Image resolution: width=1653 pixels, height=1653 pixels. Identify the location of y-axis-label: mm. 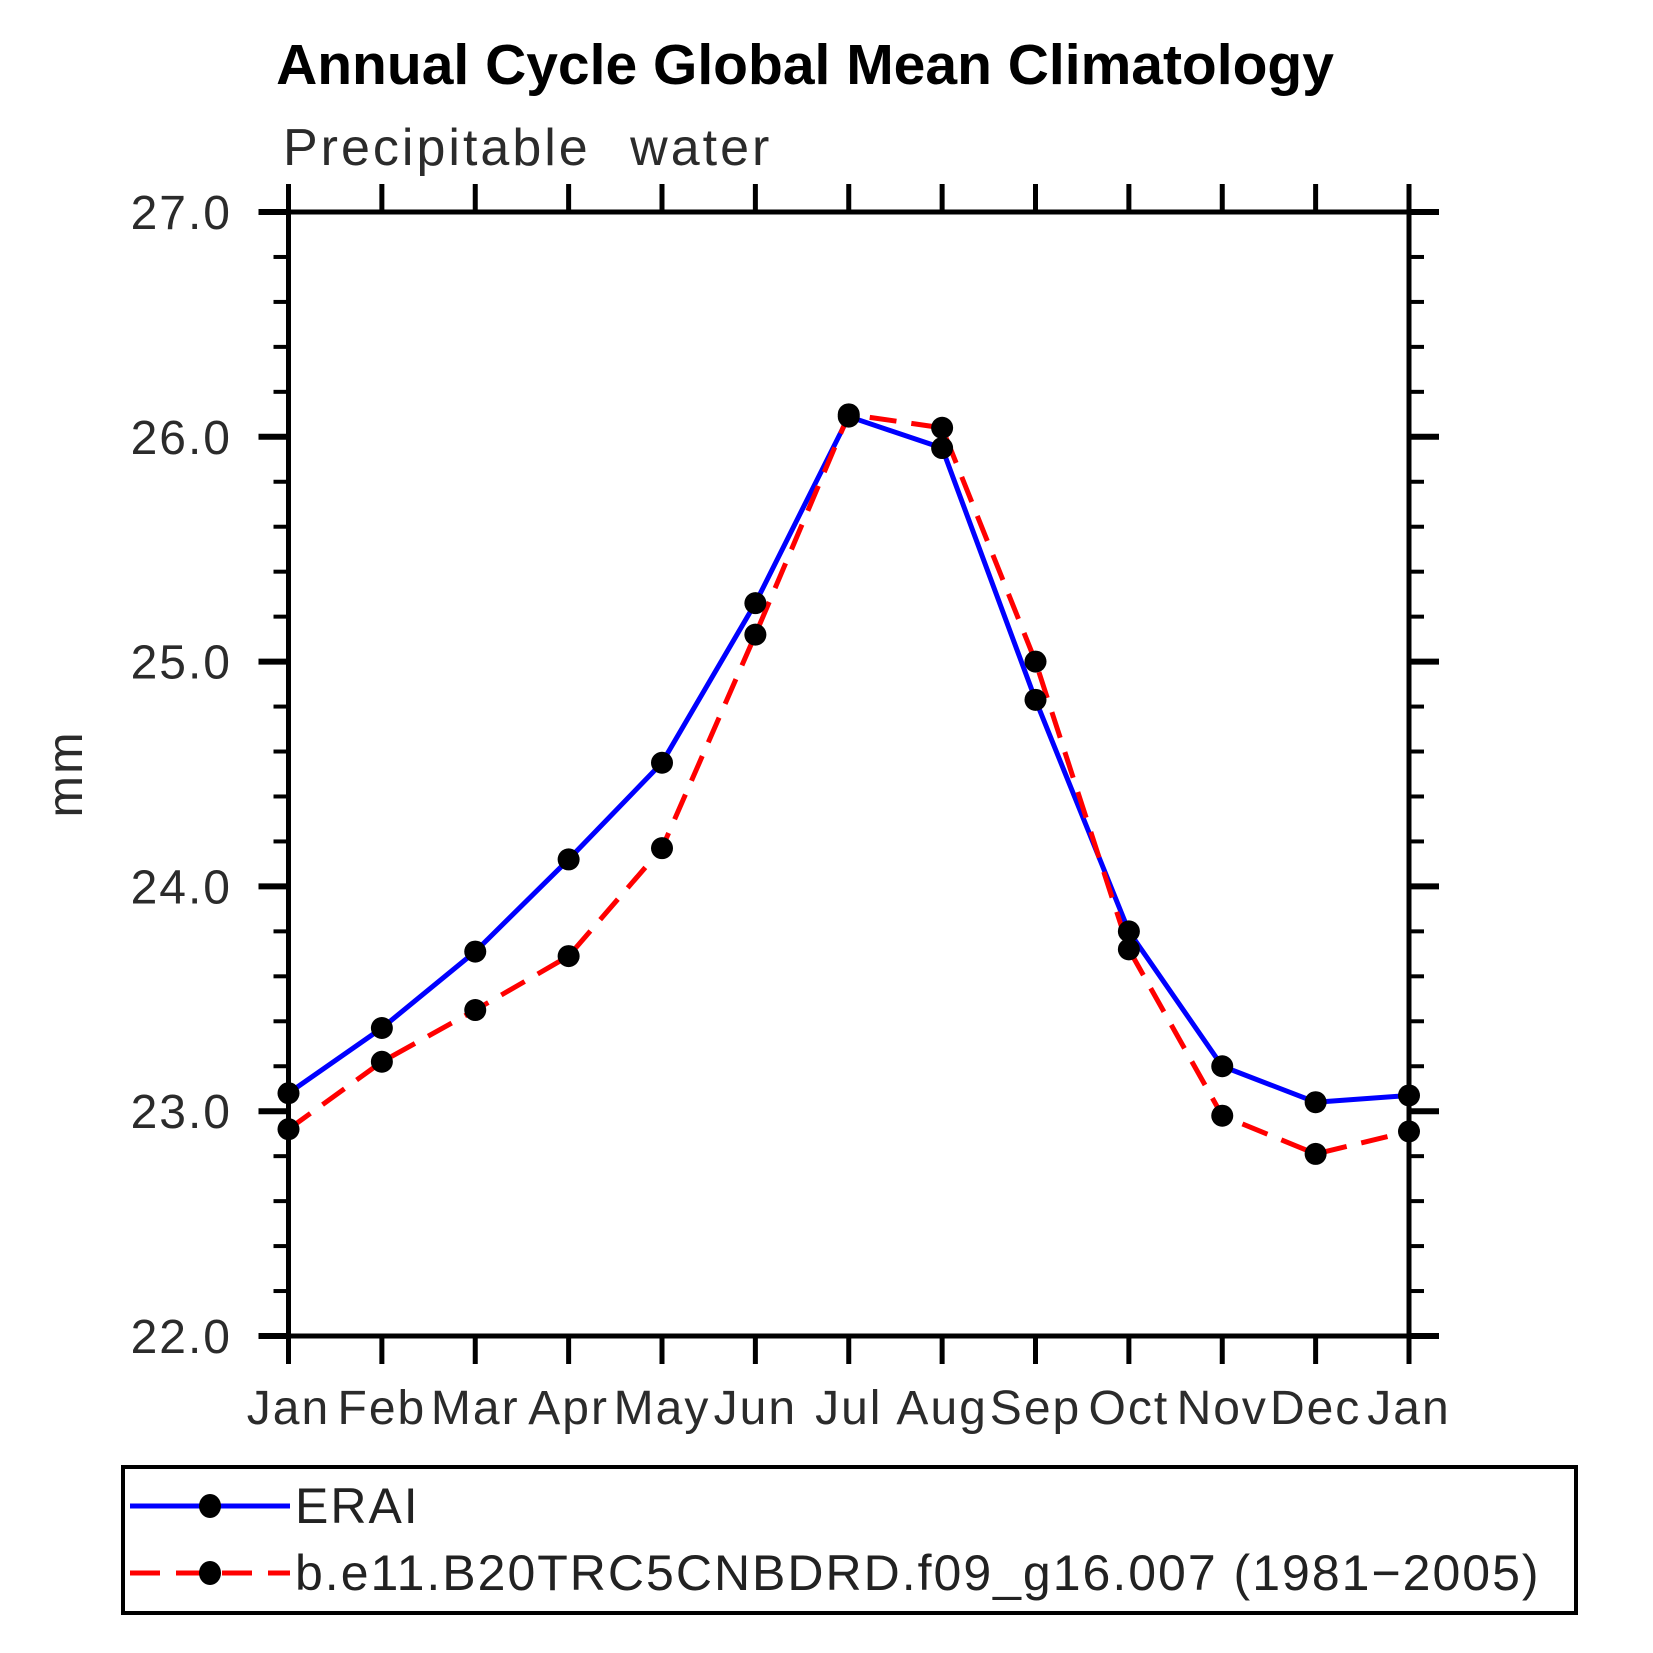
(65, 773).